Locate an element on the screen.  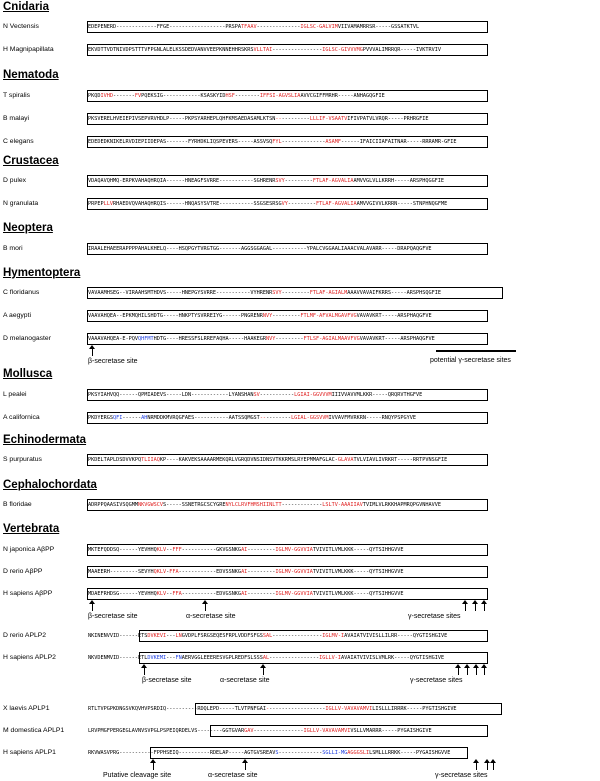
group-heading-cnidaria: Cnidaria is located at coordinates (26, 7).